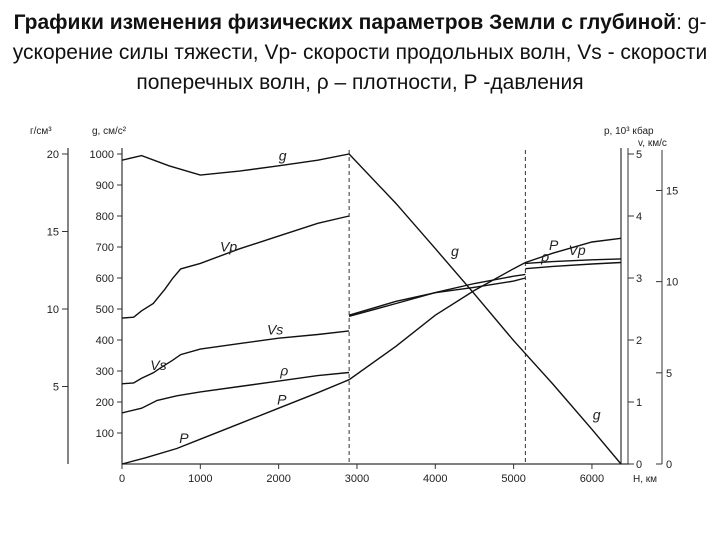 This screenshot has width=720, height=540. Describe the element at coordinates (105, 279) in the screenshot. I see `g-axis-tick-label: 600` at that location.